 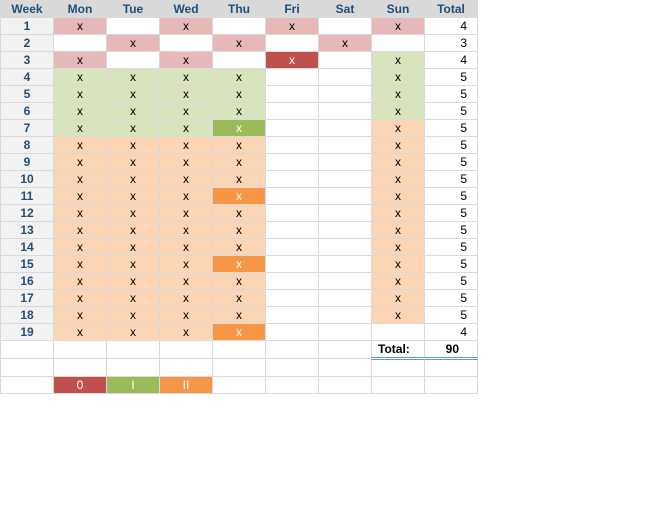 What do you see at coordinates (239, 9) in the screenshot?
I see `header-thu: Thu` at bounding box center [239, 9].